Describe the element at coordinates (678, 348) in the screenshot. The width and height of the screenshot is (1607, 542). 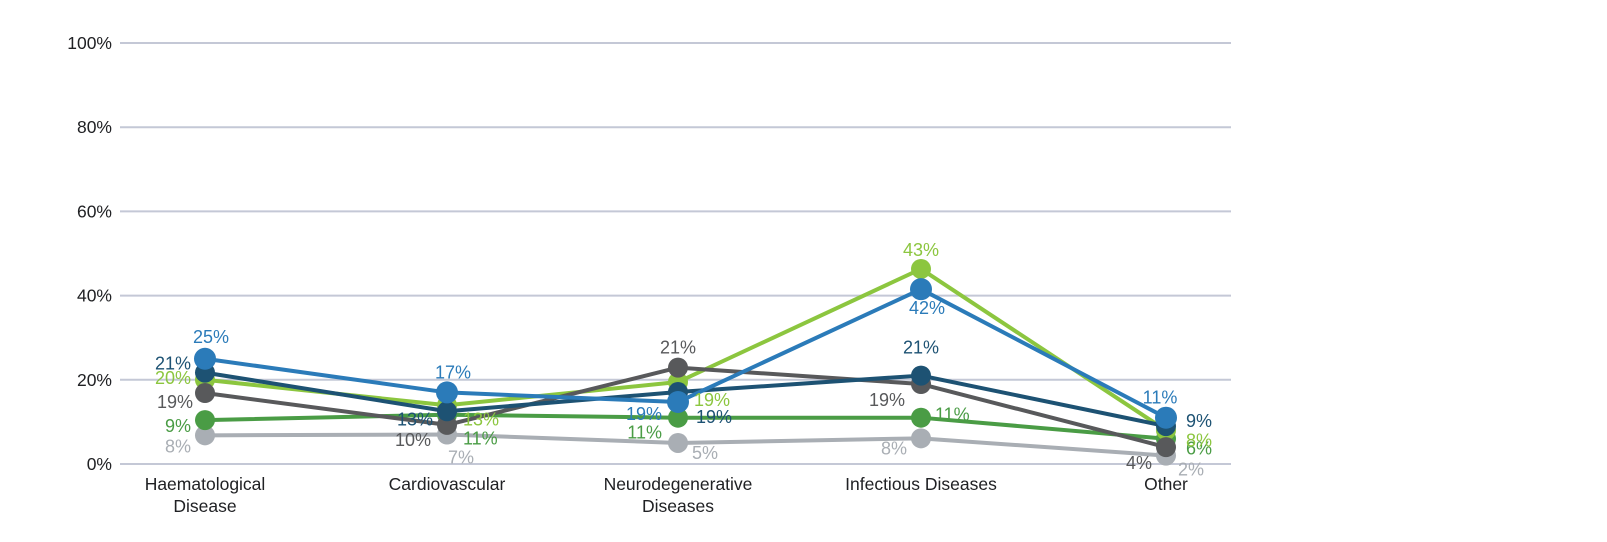
I see `data-label-dark-gray-2: 21%` at that location.